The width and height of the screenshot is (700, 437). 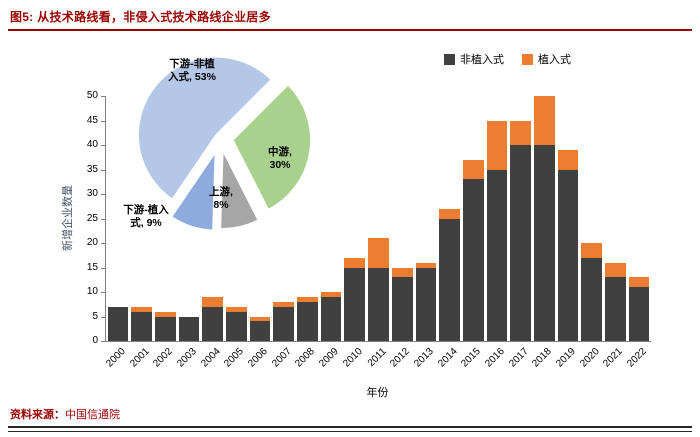 What do you see at coordinates (482, 60) in the screenshot?
I see `legend-label-nonimplantable: 非植入式` at bounding box center [482, 60].